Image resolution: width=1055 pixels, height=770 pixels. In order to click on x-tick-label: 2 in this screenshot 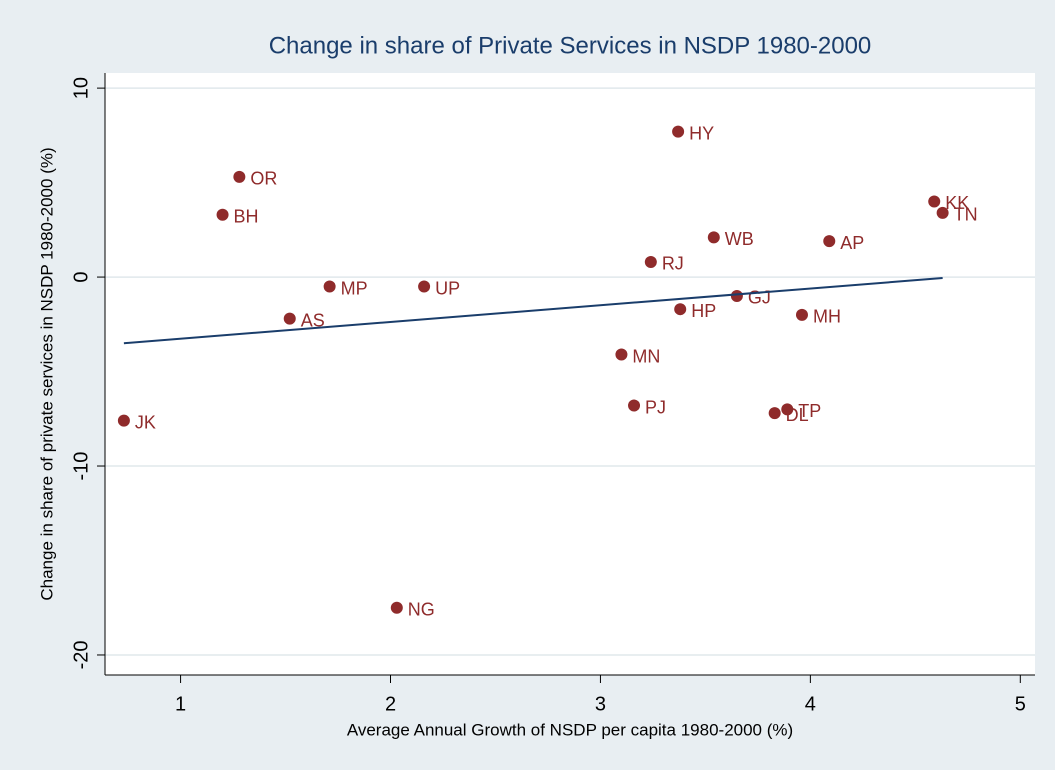, I will do `click(390, 704)`.